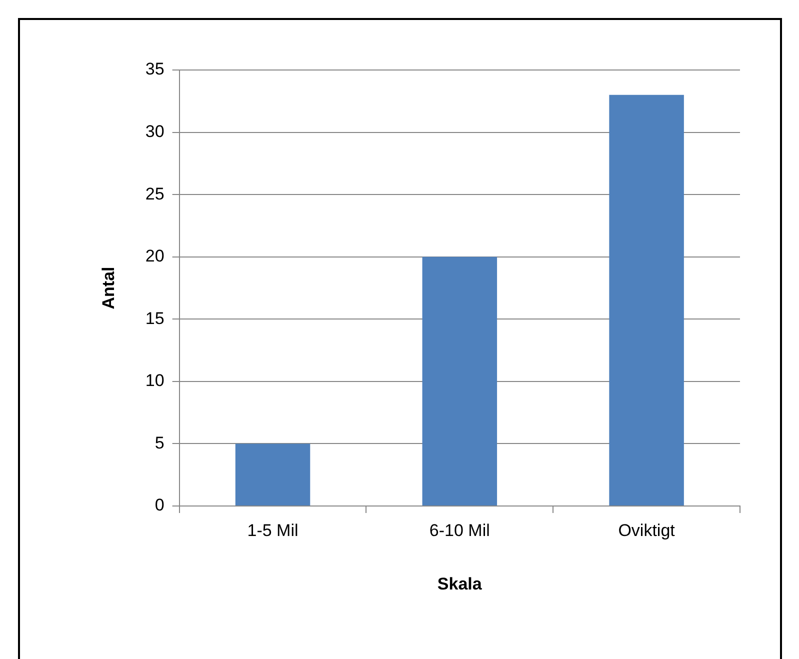 This screenshot has width=799, height=659. What do you see at coordinates (154, 69) in the screenshot?
I see `y-tick-label: 35` at bounding box center [154, 69].